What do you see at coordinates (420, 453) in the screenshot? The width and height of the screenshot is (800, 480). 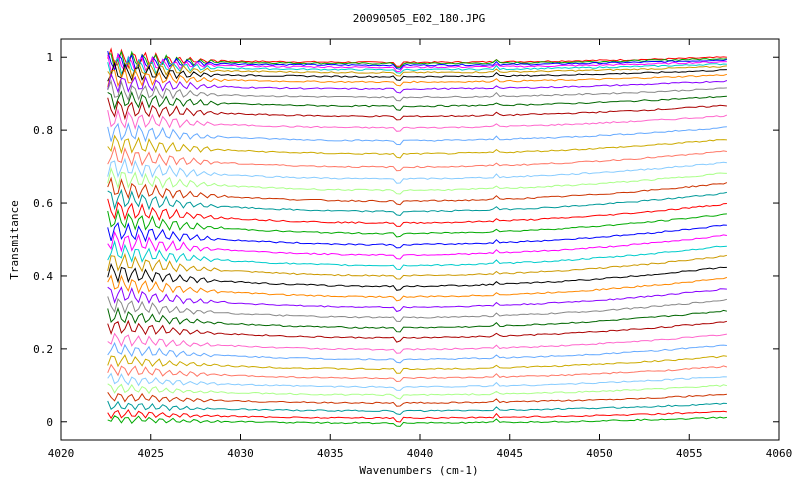 I see `x-tick-label: 4040` at bounding box center [420, 453].